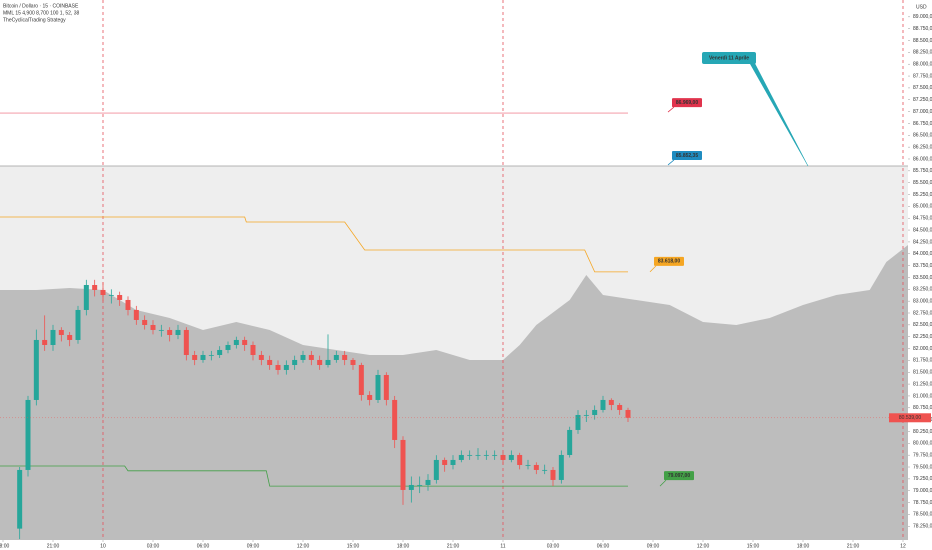 The width and height of the screenshot is (932, 550). I want to click on y-tick-label: 84.750,00, so click(922, 219).